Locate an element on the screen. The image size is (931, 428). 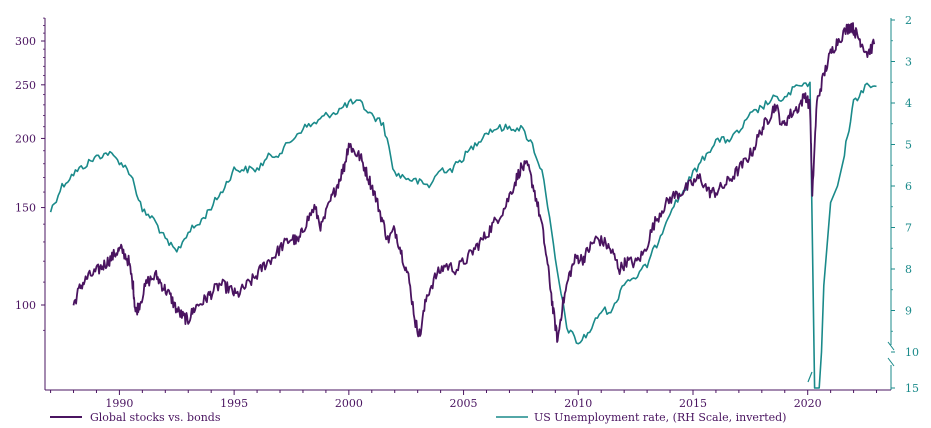
right-tick-label: 7 is located at coordinates (908, 228).